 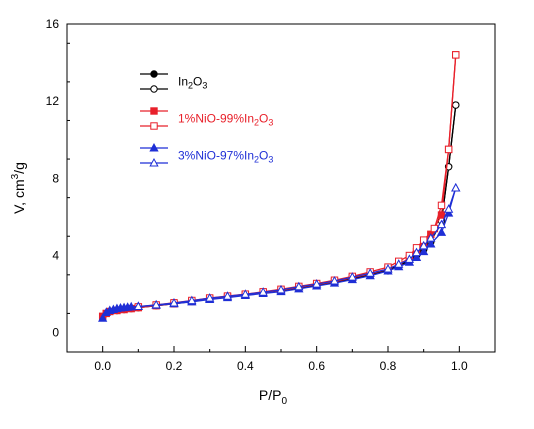 What do you see at coordinates (55, 256) in the screenshot?
I see `y-tick-label: 4` at bounding box center [55, 256].